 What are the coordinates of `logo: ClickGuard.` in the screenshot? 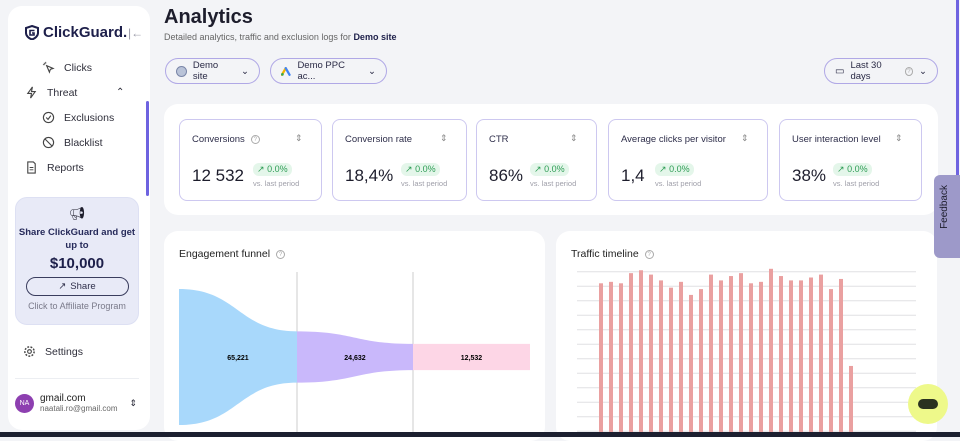 It's located at (76, 32).